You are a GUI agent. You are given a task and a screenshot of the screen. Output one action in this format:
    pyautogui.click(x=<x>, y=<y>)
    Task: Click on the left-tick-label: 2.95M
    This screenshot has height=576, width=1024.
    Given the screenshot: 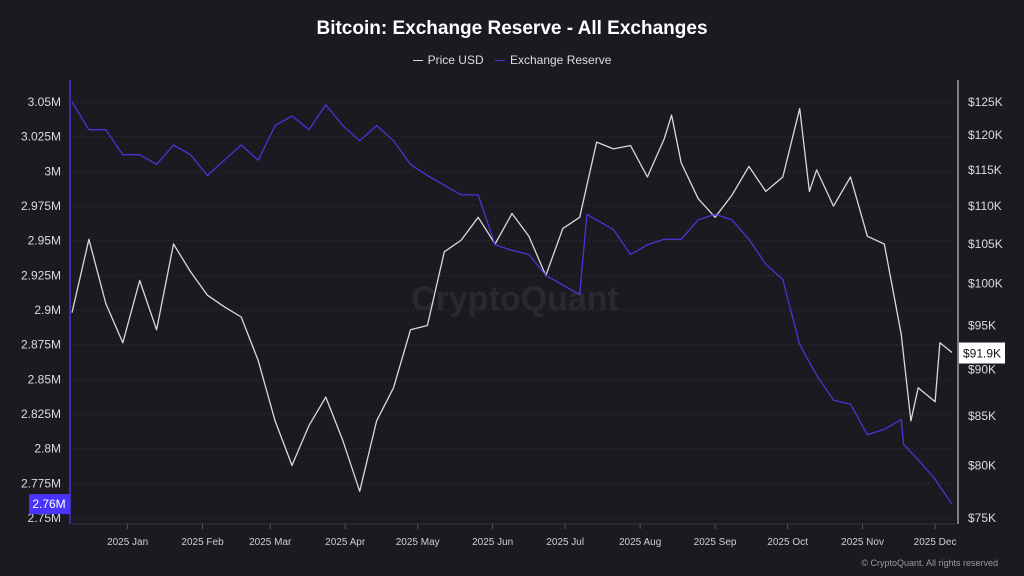 What is the action you would take?
    pyautogui.click(x=44, y=241)
    